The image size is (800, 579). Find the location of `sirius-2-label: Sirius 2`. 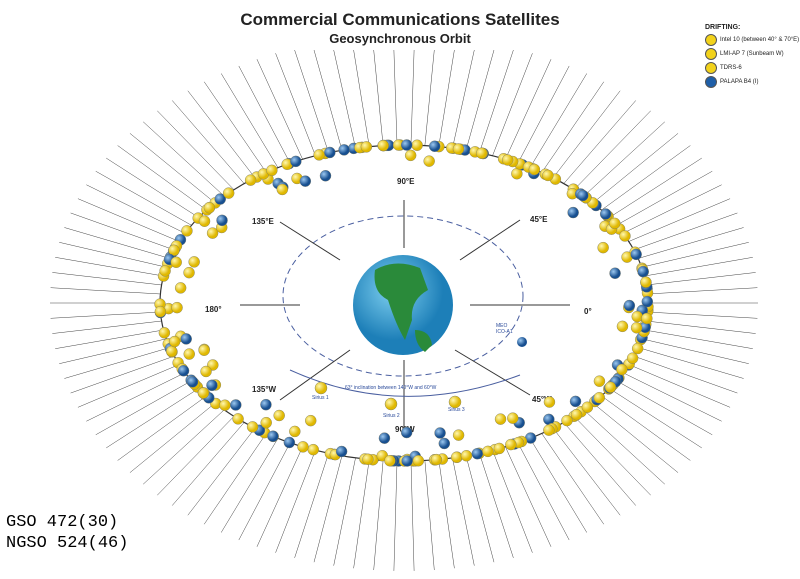

sirius-2-label: Sirius 2 is located at coordinates (391, 416).